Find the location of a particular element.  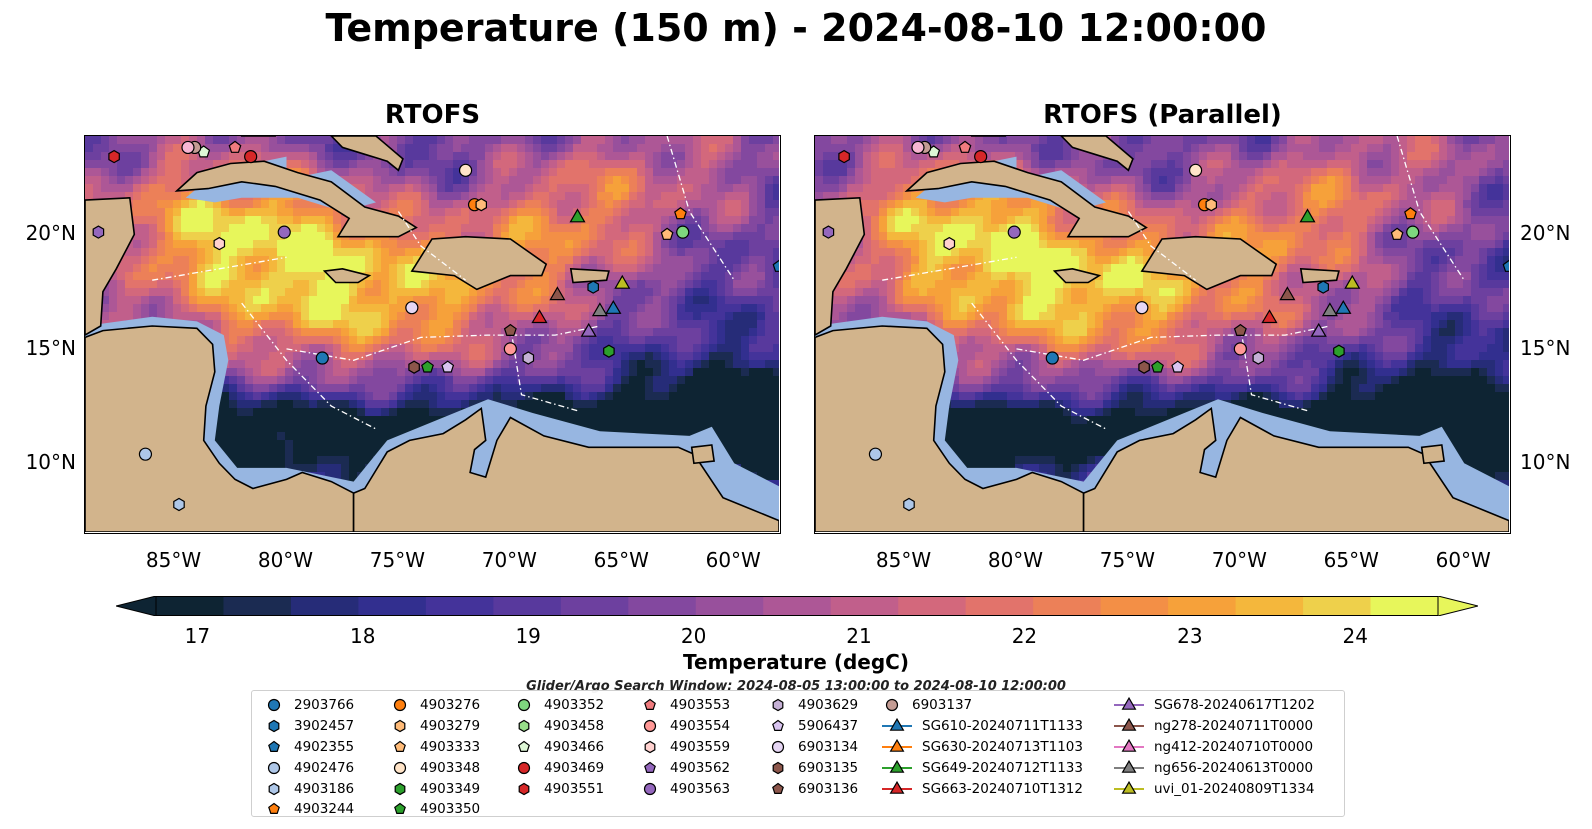

legend-item: 4903466 is located at coordinates (559, 747).